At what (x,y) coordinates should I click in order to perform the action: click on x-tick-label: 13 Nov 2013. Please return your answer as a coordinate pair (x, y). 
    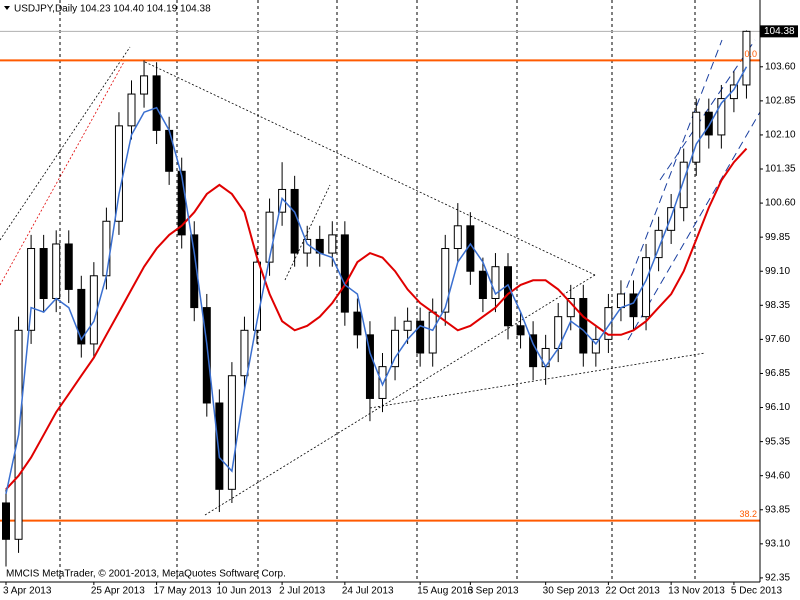
    Looking at the image, I should click on (696, 591).